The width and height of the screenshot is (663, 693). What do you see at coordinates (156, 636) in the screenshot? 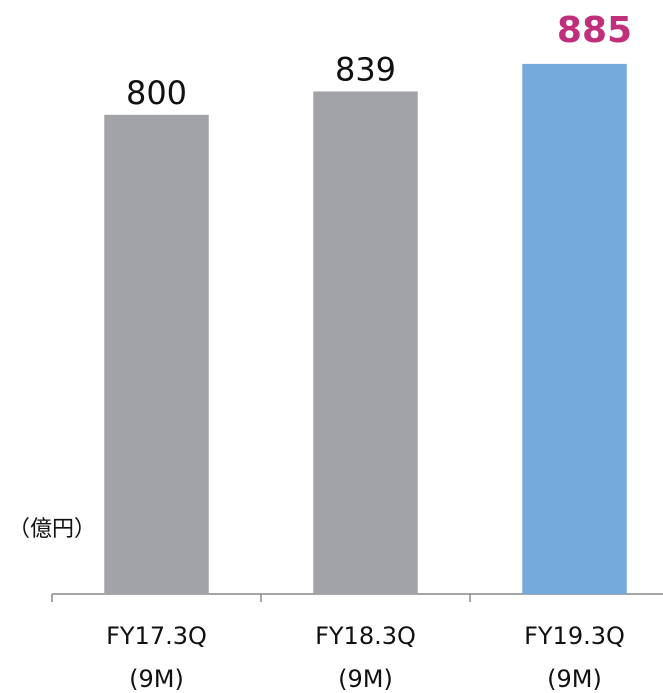
I see `x-tick-label: FY17.3Q` at bounding box center [156, 636].